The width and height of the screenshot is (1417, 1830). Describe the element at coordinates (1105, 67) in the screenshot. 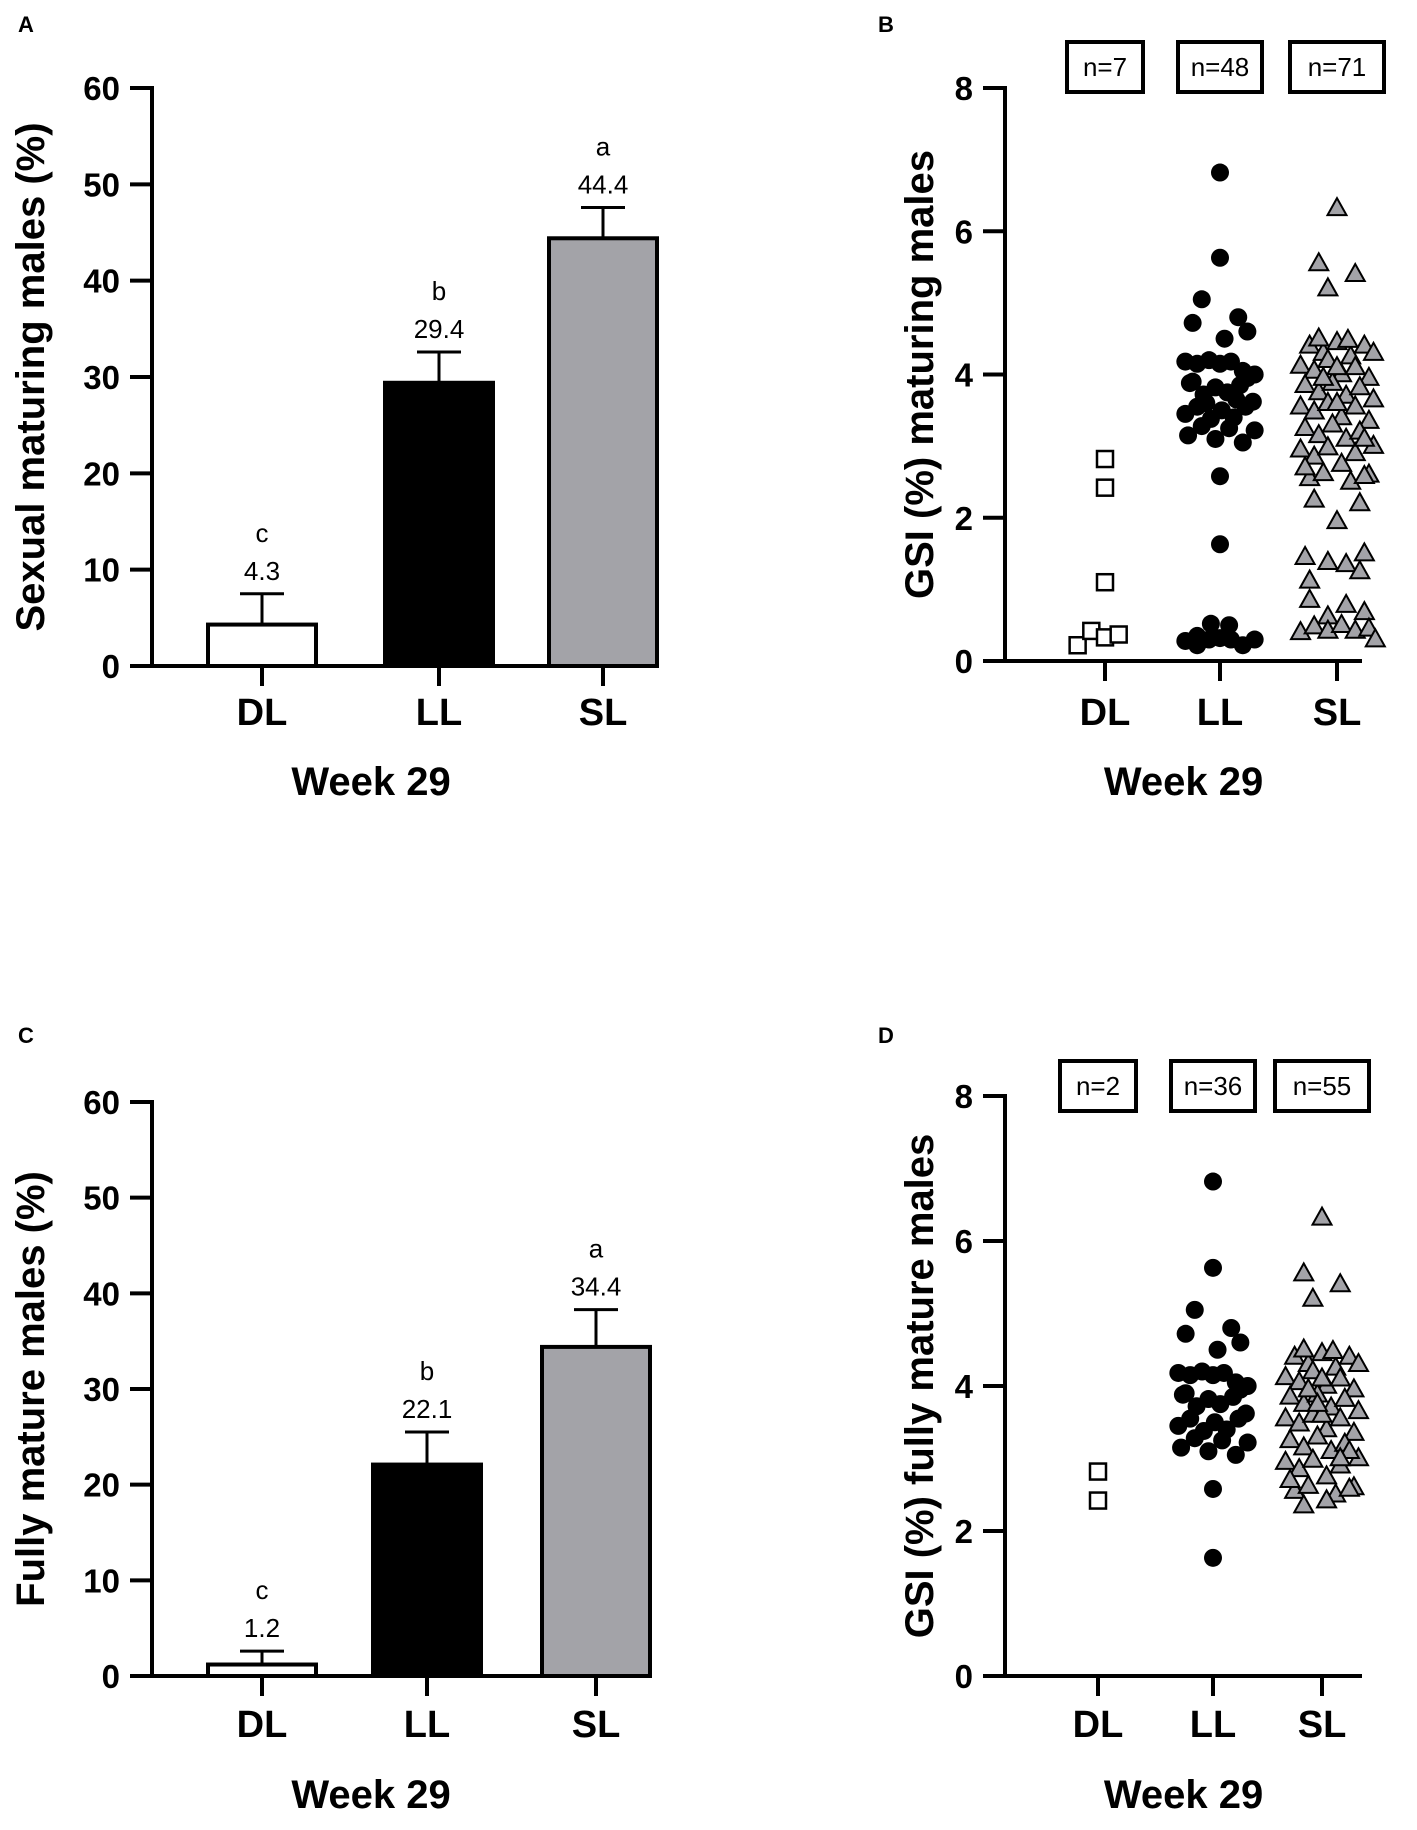

I see `n-label-dl: n=7` at that location.